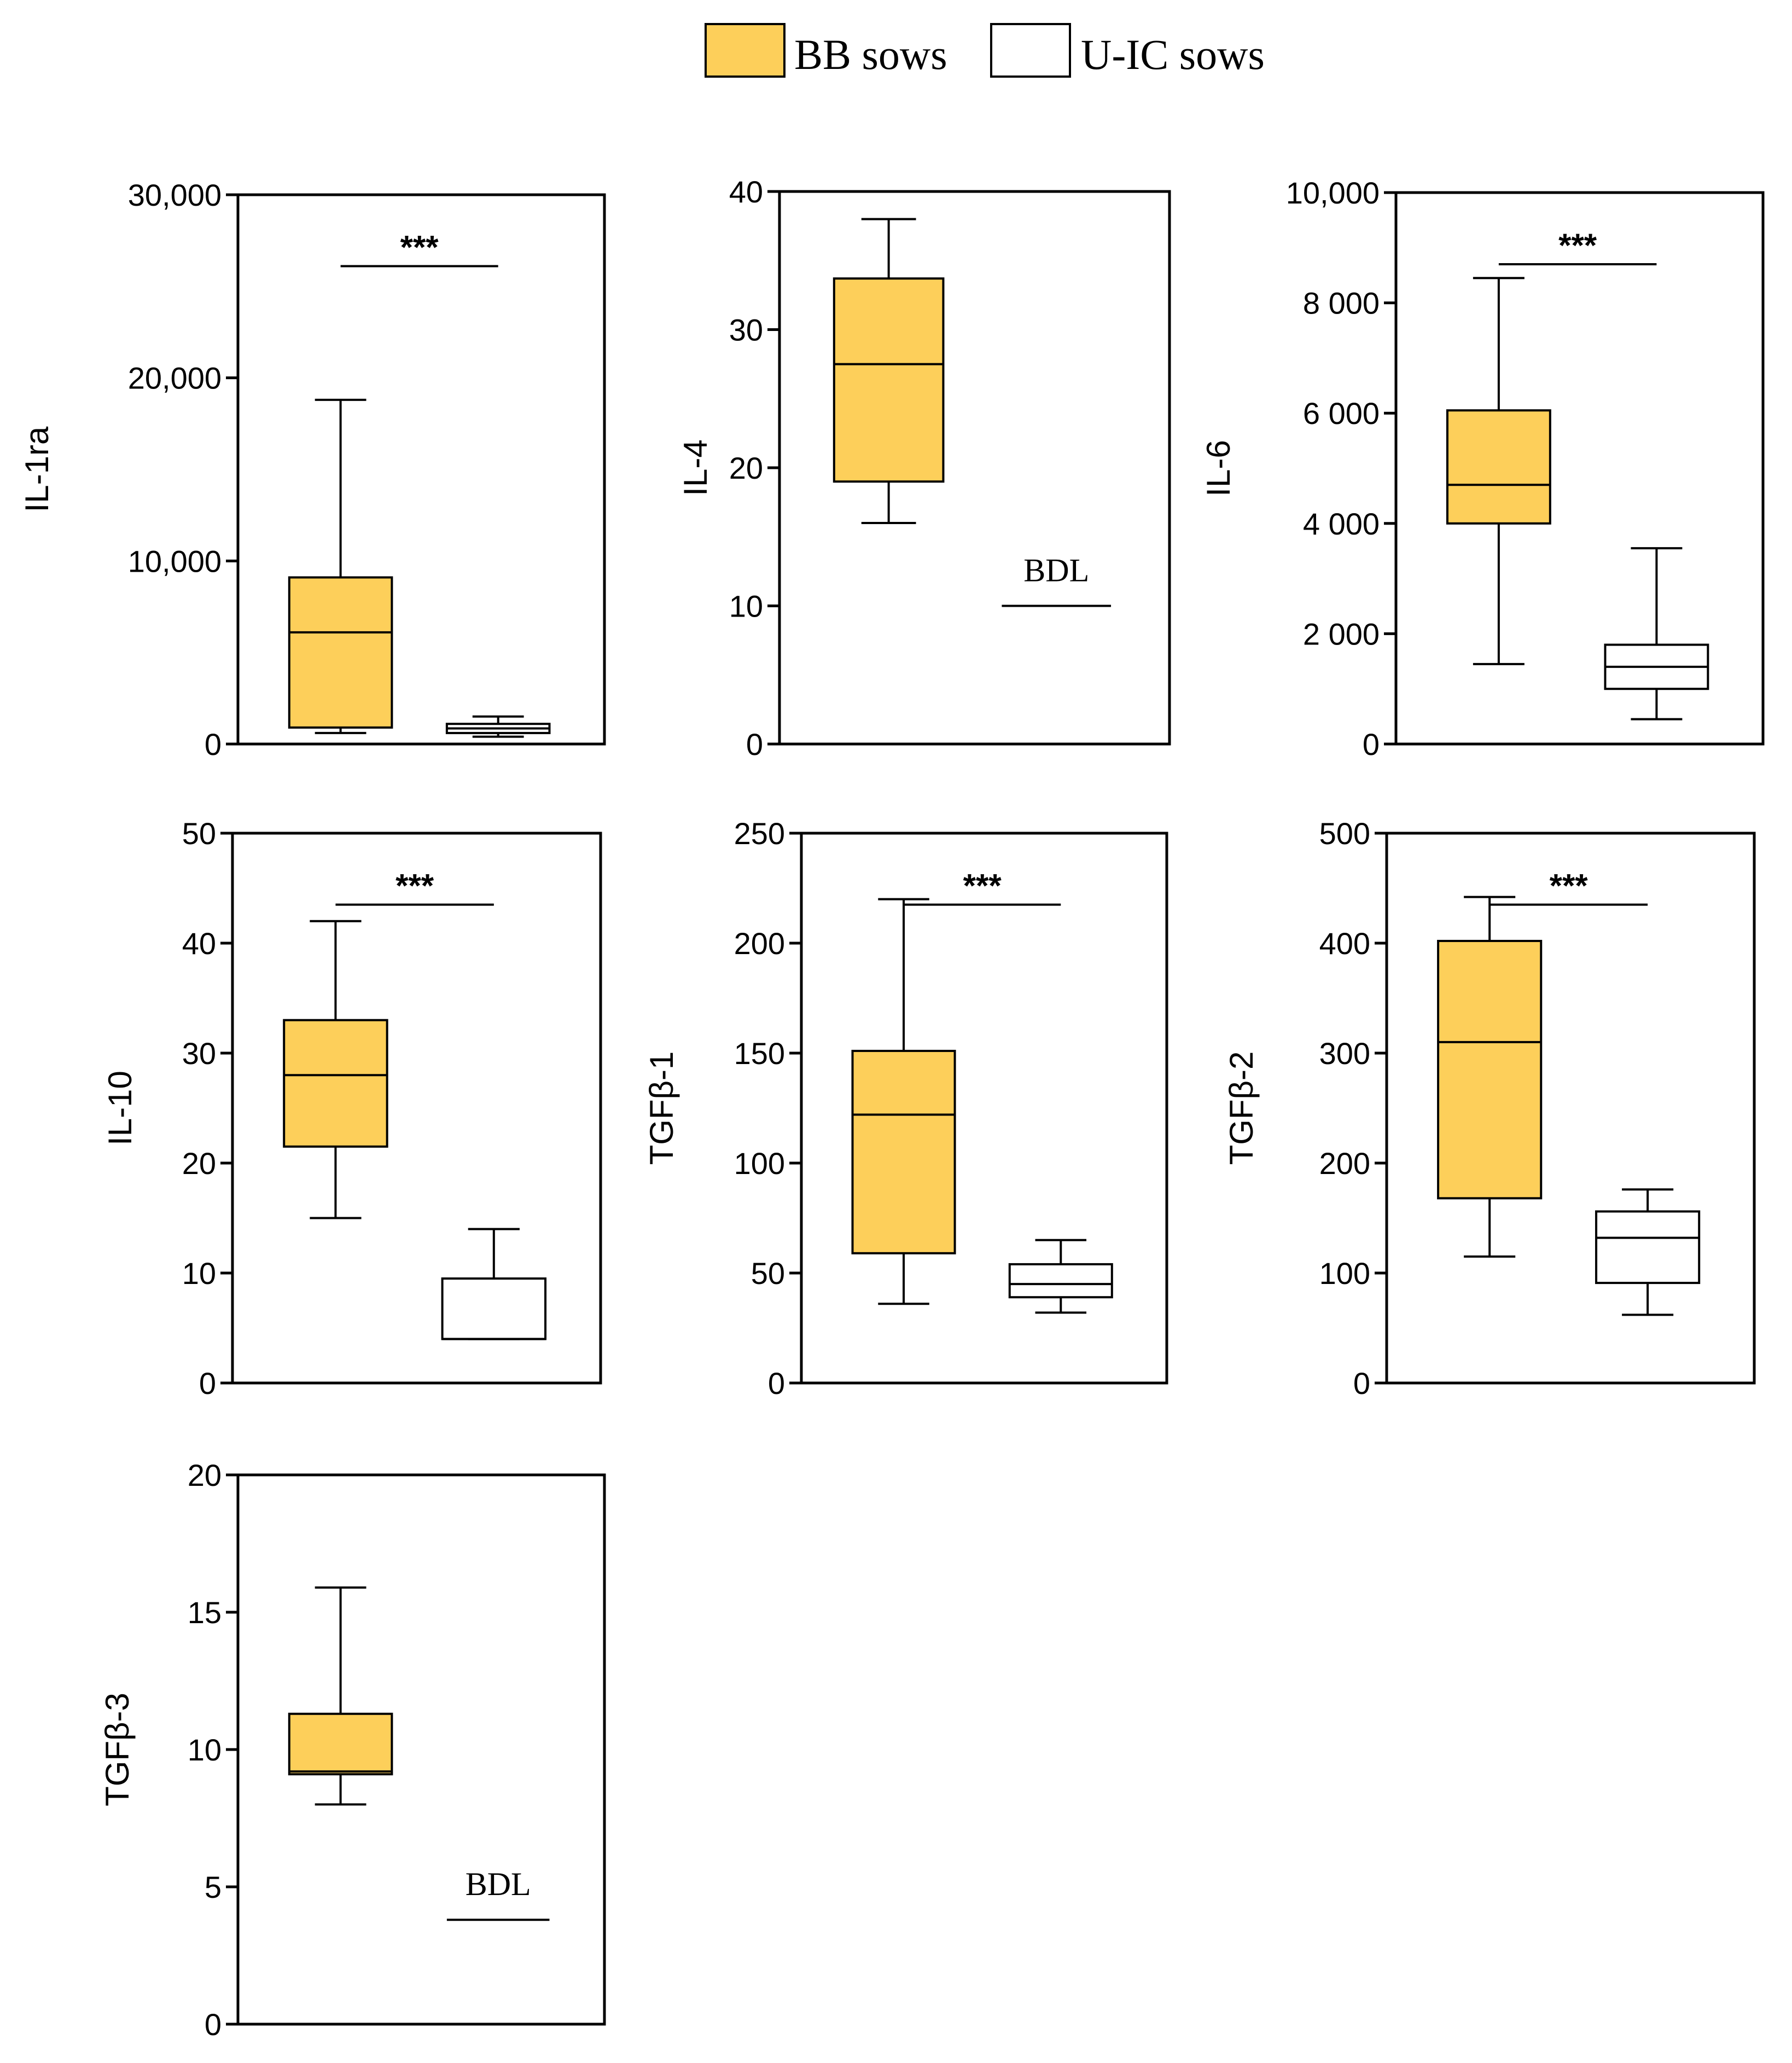  Describe the element at coordinates (1342, 413) in the screenshot. I see `y-tick-label: 6 000` at that location.